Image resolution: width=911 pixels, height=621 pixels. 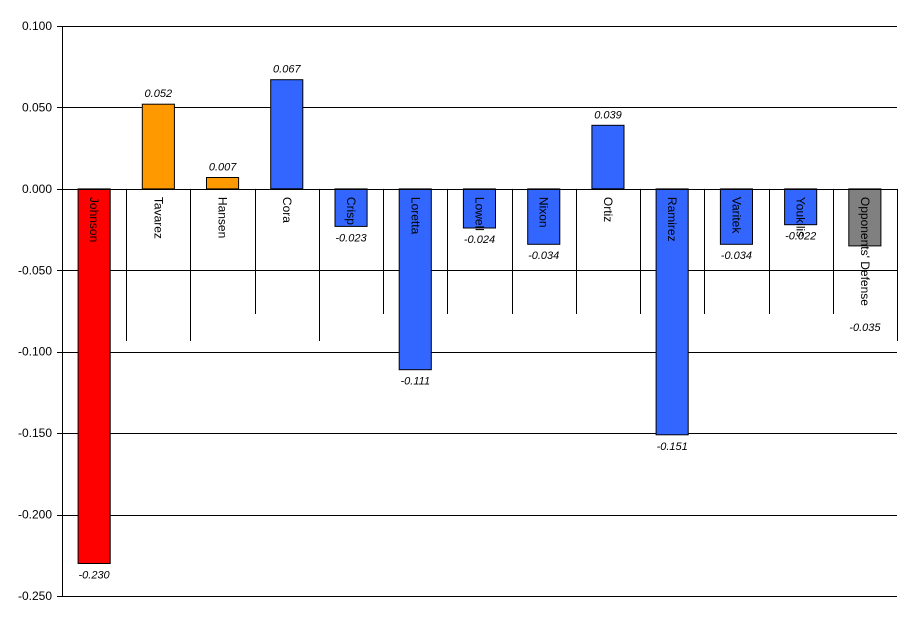 What do you see at coordinates (94, 376) in the screenshot?
I see `bar-johnson` at bounding box center [94, 376].